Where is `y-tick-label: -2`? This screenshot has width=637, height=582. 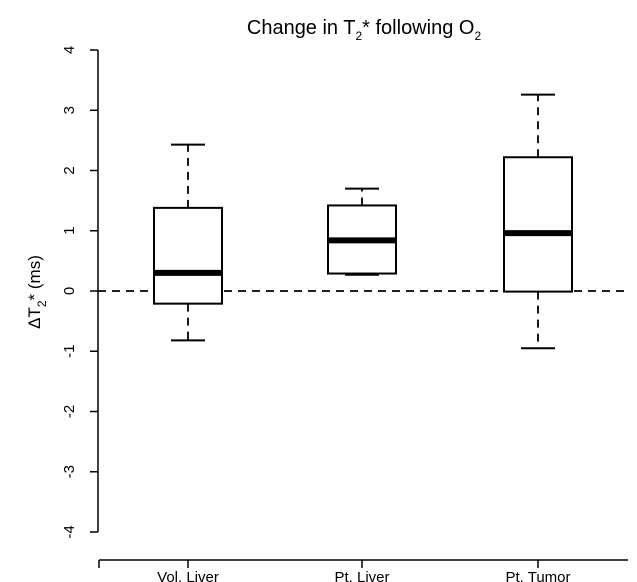
y-tick-label: -2 is located at coordinates (69, 411).